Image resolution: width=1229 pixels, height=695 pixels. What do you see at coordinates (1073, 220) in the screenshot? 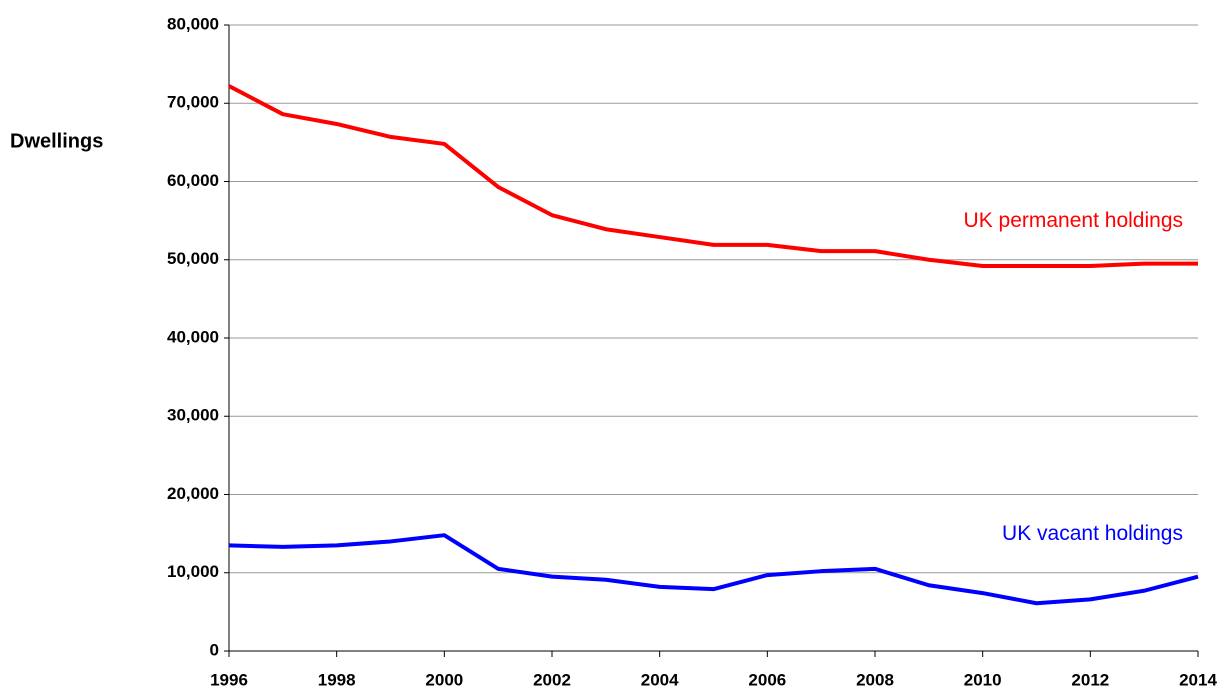
I see `series-label: UK permanent holdings` at bounding box center [1073, 220].